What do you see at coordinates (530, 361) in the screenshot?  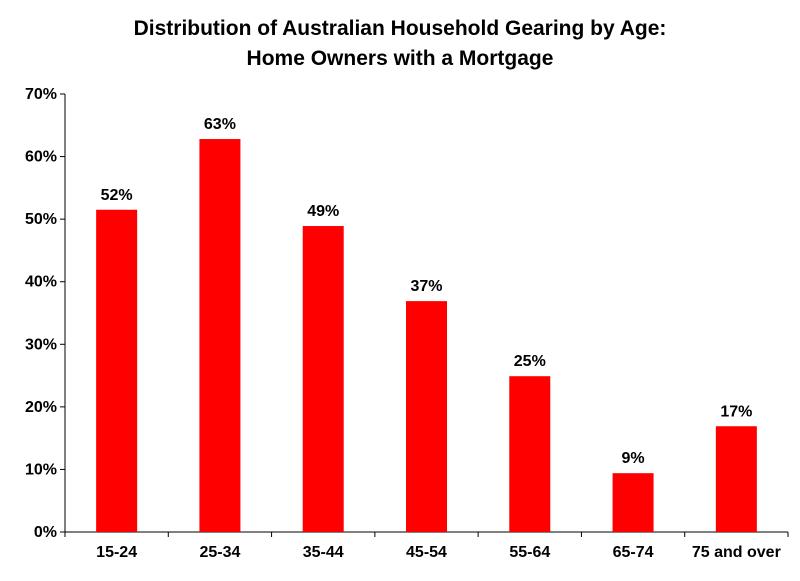 I see `data-label: 25%` at bounding box center [530, 361].